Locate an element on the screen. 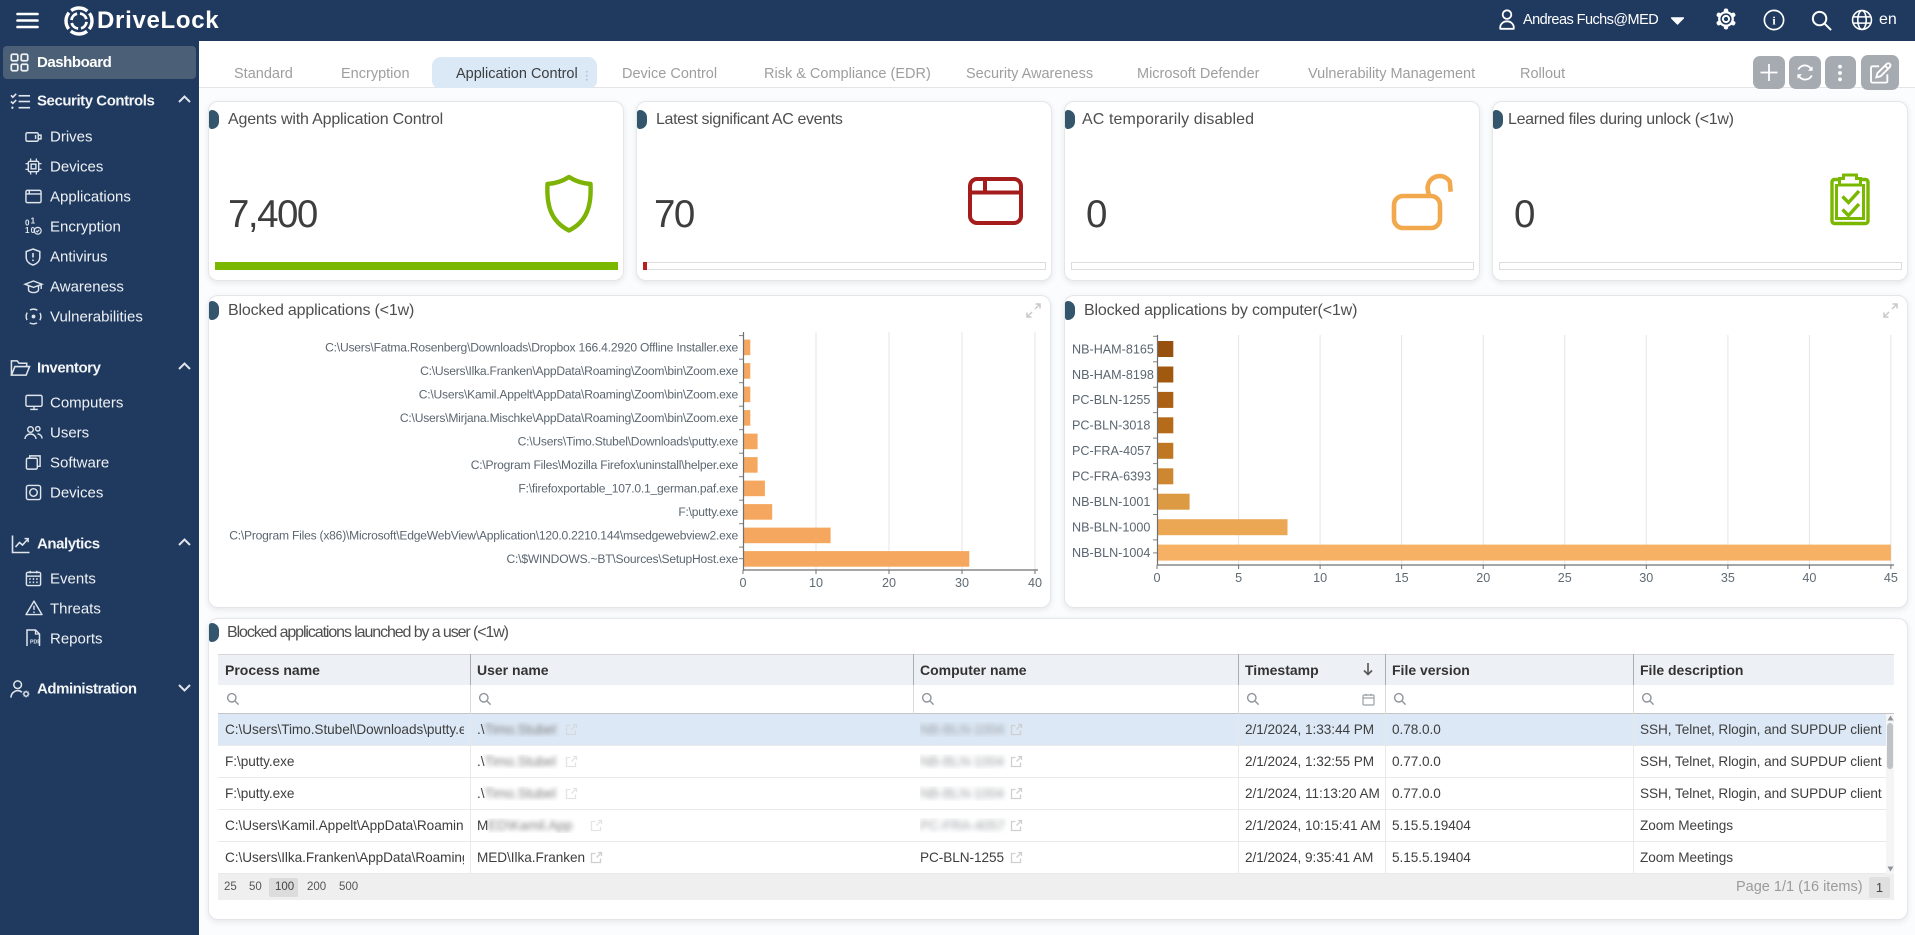 This screenshot has height=935, width=1915. svg-text:C:\$WINDOWS.~BT\Sources\SetupH: C:\$WINDOWS.~BT\Sources\SetupHost.exe is located at coordinates (623, 559).